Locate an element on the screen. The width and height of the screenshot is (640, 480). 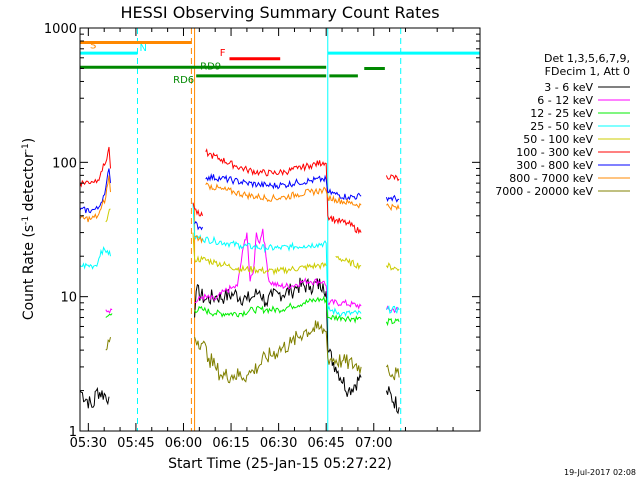
y-axis-label: Count Rate (s-1 detector-1) is located at coordinates (29, 229).